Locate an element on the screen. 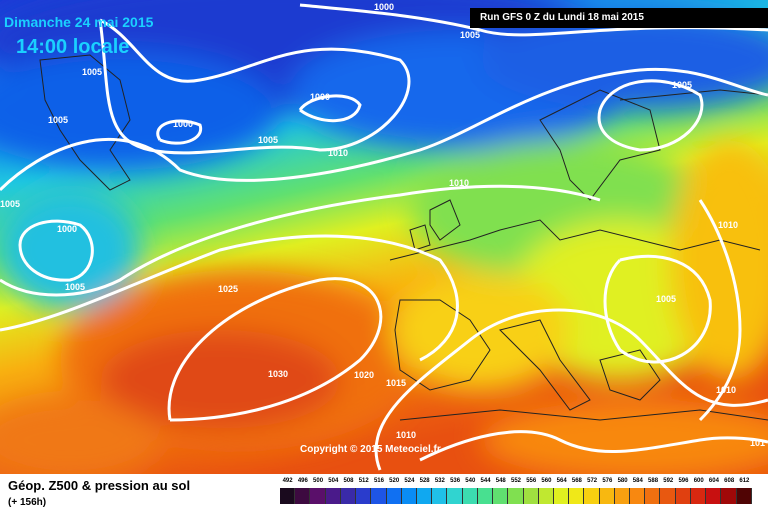  legend-tick: 568 is located at coordinates (576, 481).